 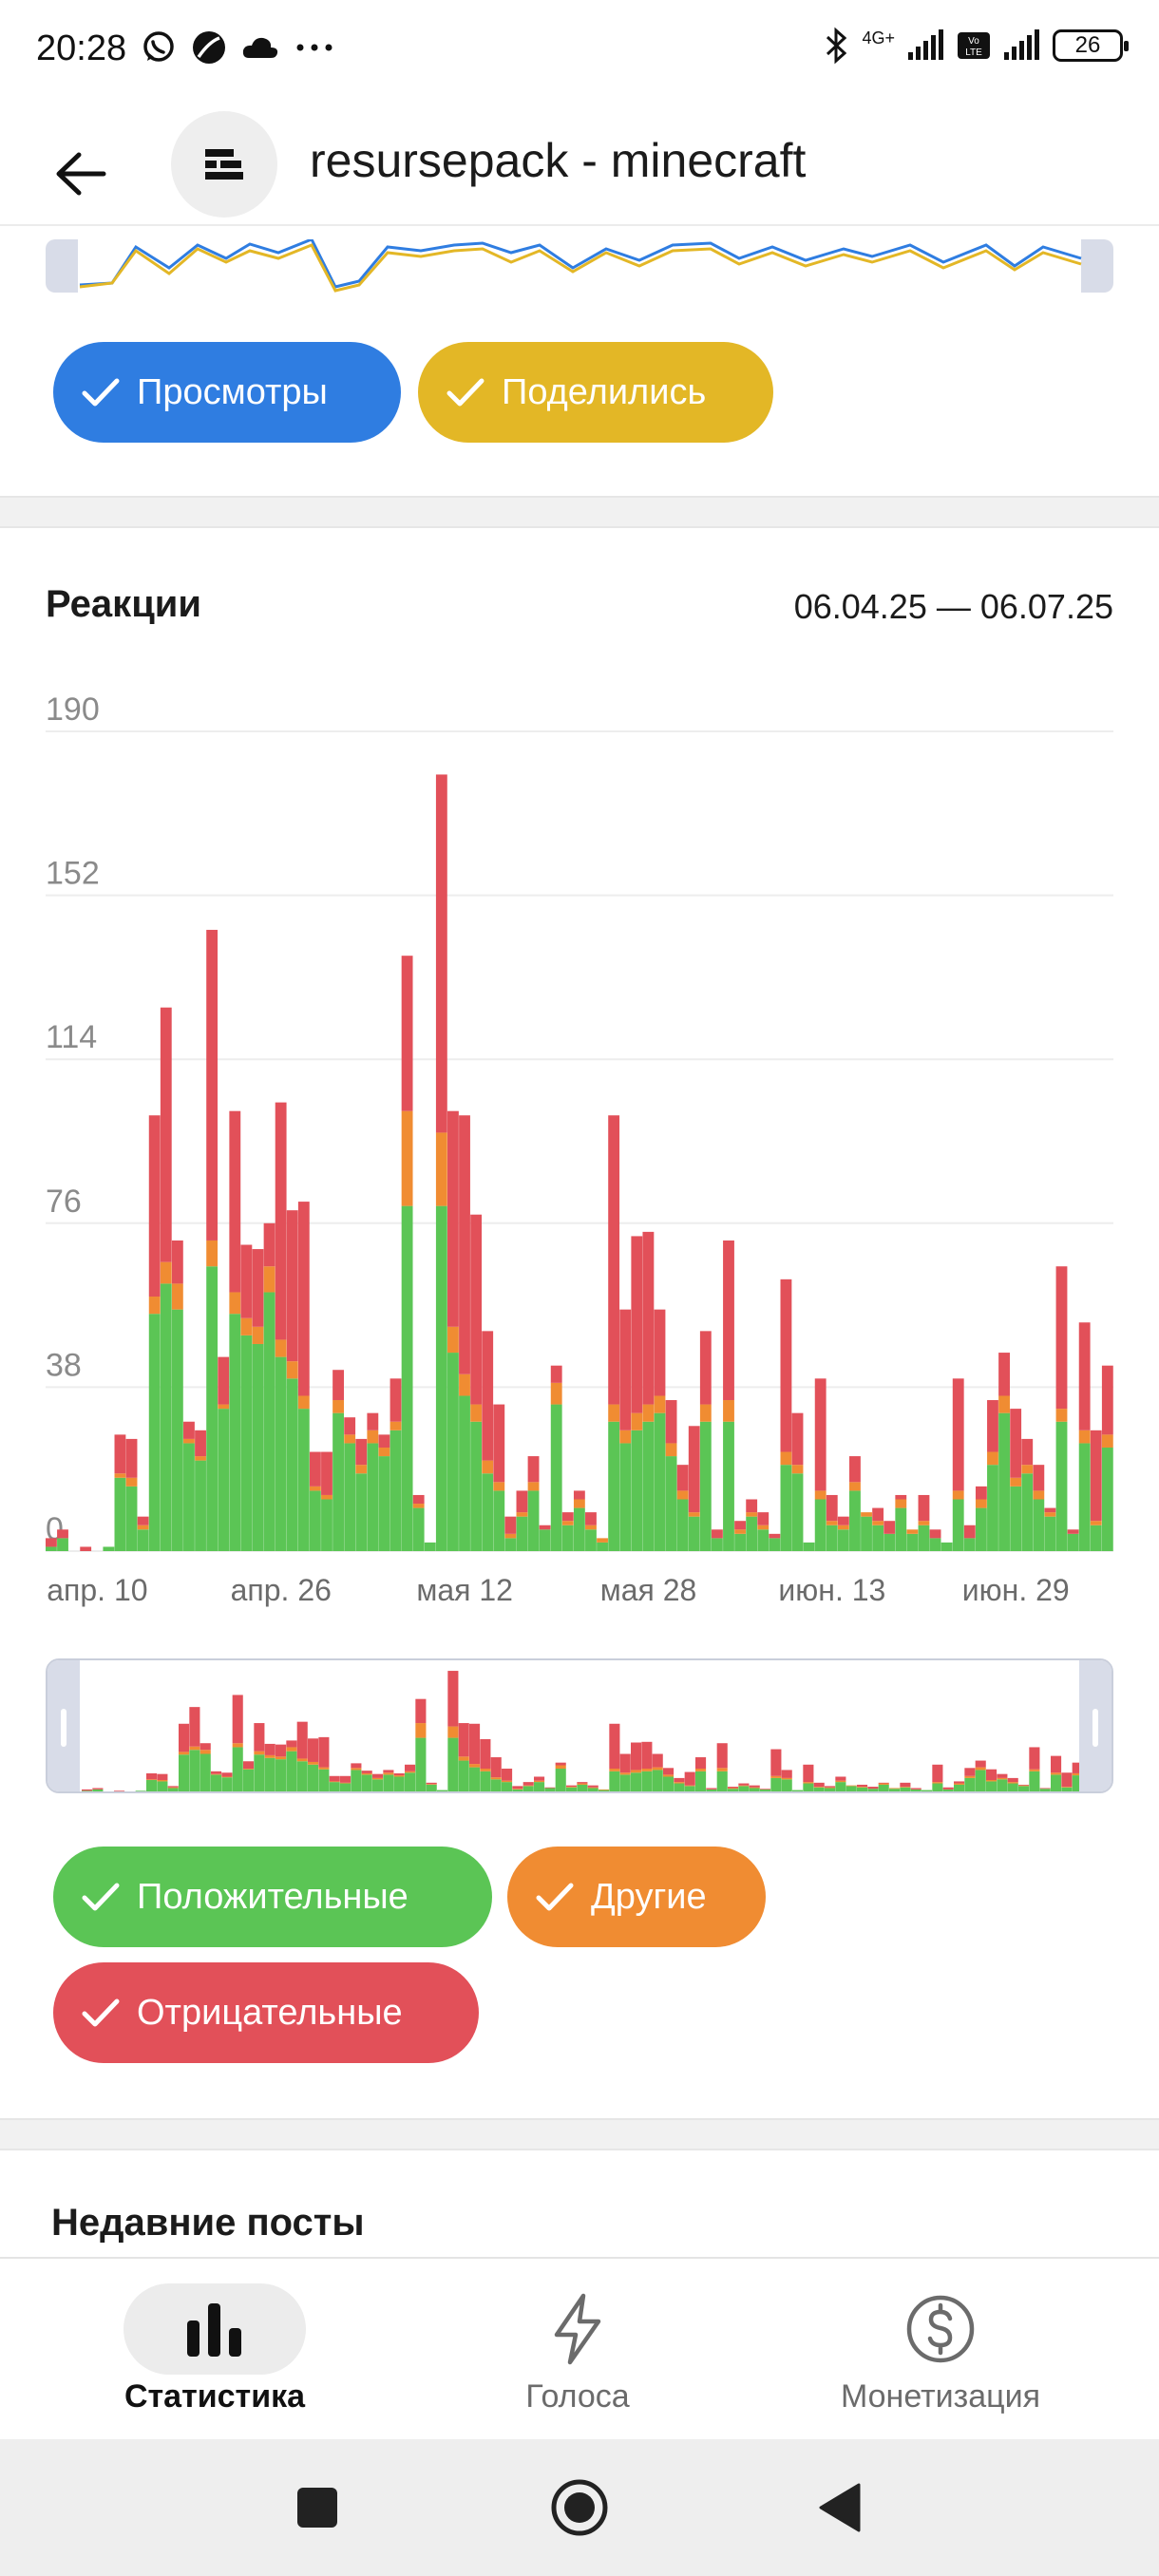 What do you see at coordinates (940, 2350) in the screenshot?
I see `nav-monetization: Монетизация` at bounding box center [940, 2350].